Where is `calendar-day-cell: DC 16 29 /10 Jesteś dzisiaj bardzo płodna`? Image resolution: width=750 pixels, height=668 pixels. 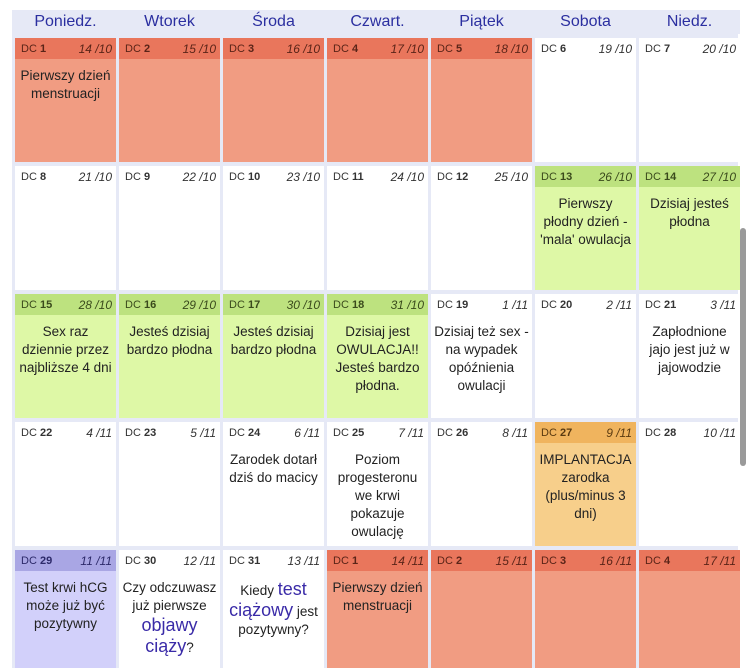
calendar-day-cell: DC 16 29 /10 Jesteś dzisiaj bardzo płodna is located at coordinates (169, 356).